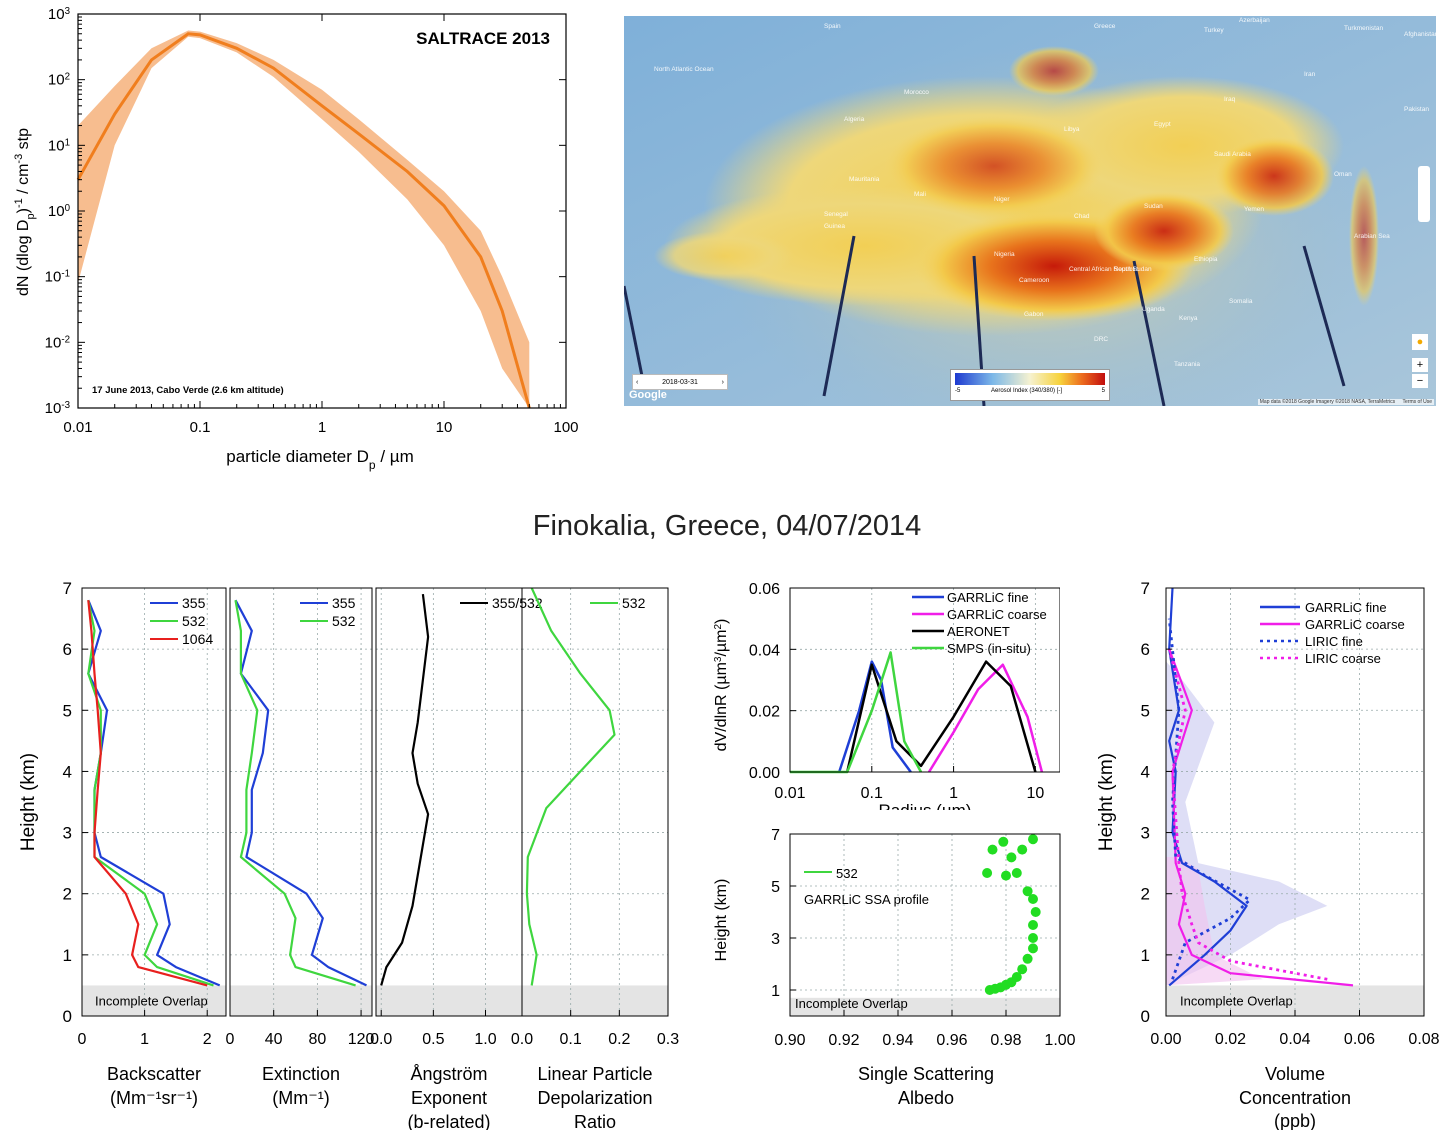  I want to click on axis-label: (b-related), so click(448, 1121).